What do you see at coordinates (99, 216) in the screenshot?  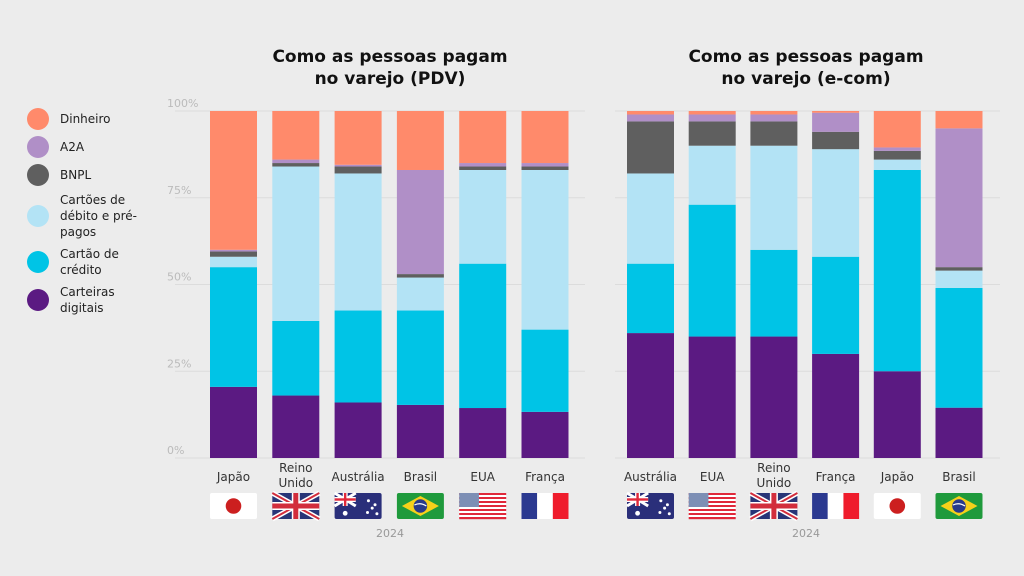 I see `legend-label: Cartões de débito e pré-pagos` at bounding box center [99, 216].